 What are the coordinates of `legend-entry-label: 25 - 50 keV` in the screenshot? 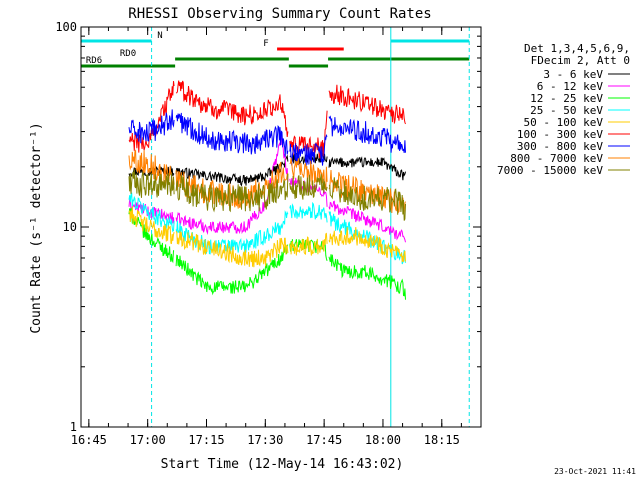 It's located at (566, 110).